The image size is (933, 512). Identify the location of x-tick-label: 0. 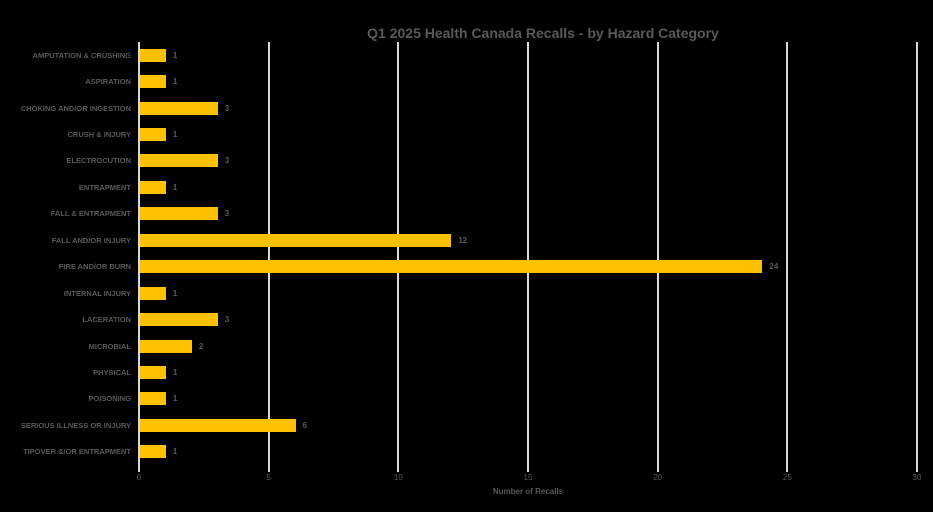
(139, 477).